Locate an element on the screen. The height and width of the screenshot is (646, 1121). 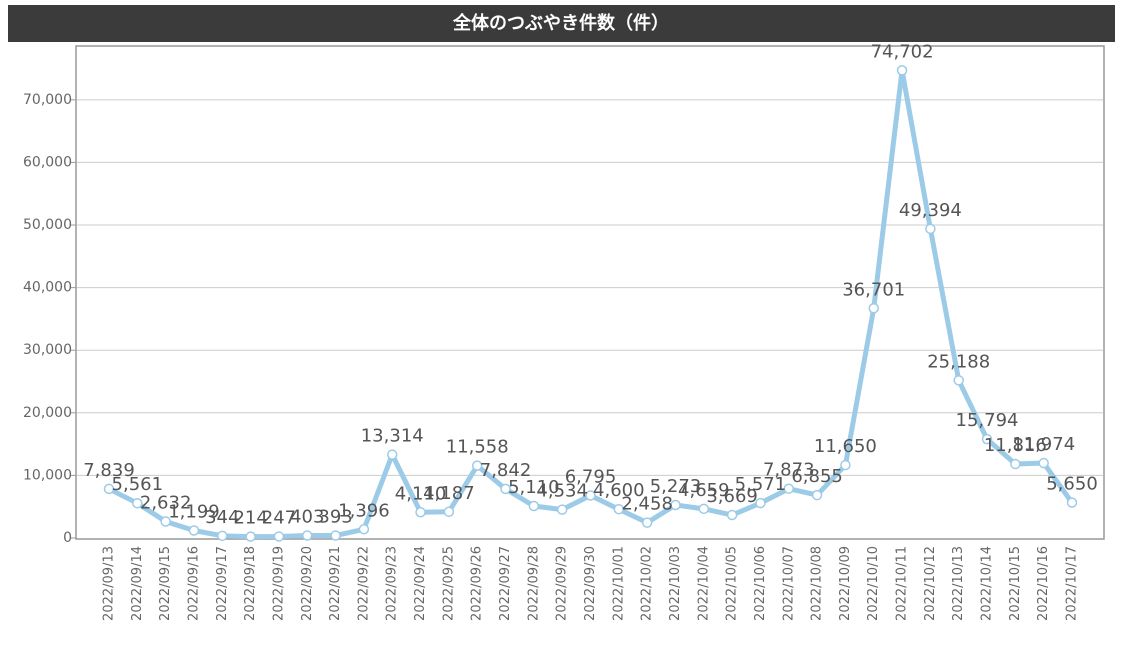
x-tick-label: 2022/09/14 is located at coordinates (137, 583).